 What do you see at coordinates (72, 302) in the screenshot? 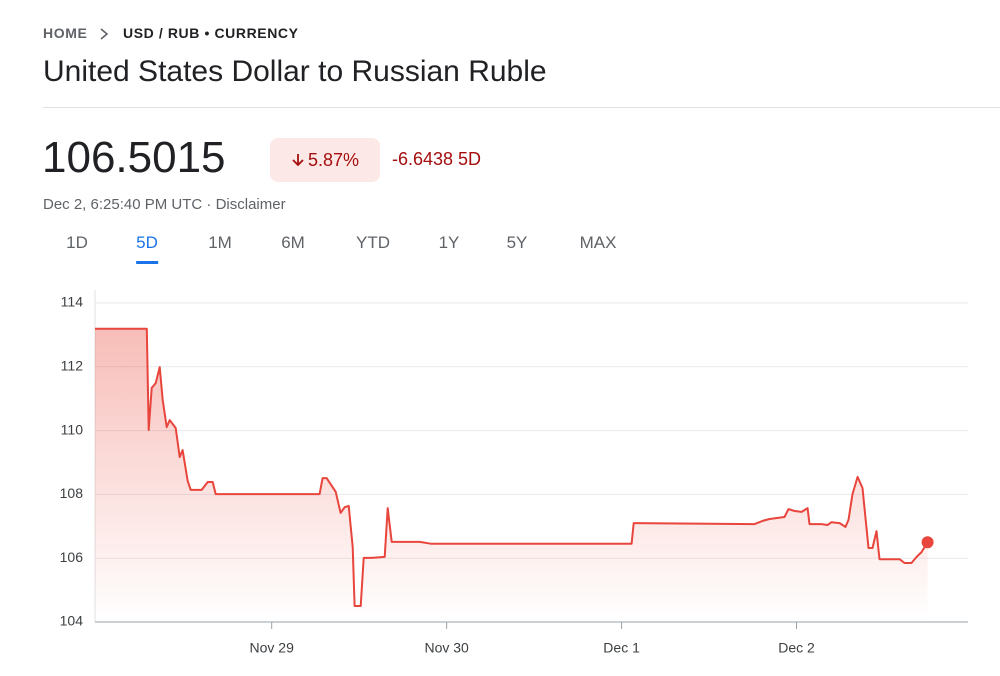
I see `y-tick-label: 114` at bounding box center [72, 302].